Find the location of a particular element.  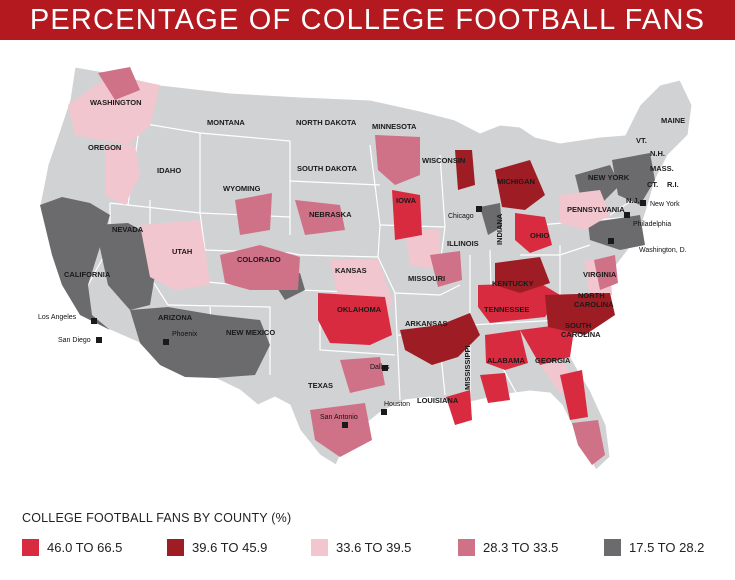

map-title: PERCENTAGE OF COLLEGE FOOTBALL FANS is located at coordinates (367, 19).